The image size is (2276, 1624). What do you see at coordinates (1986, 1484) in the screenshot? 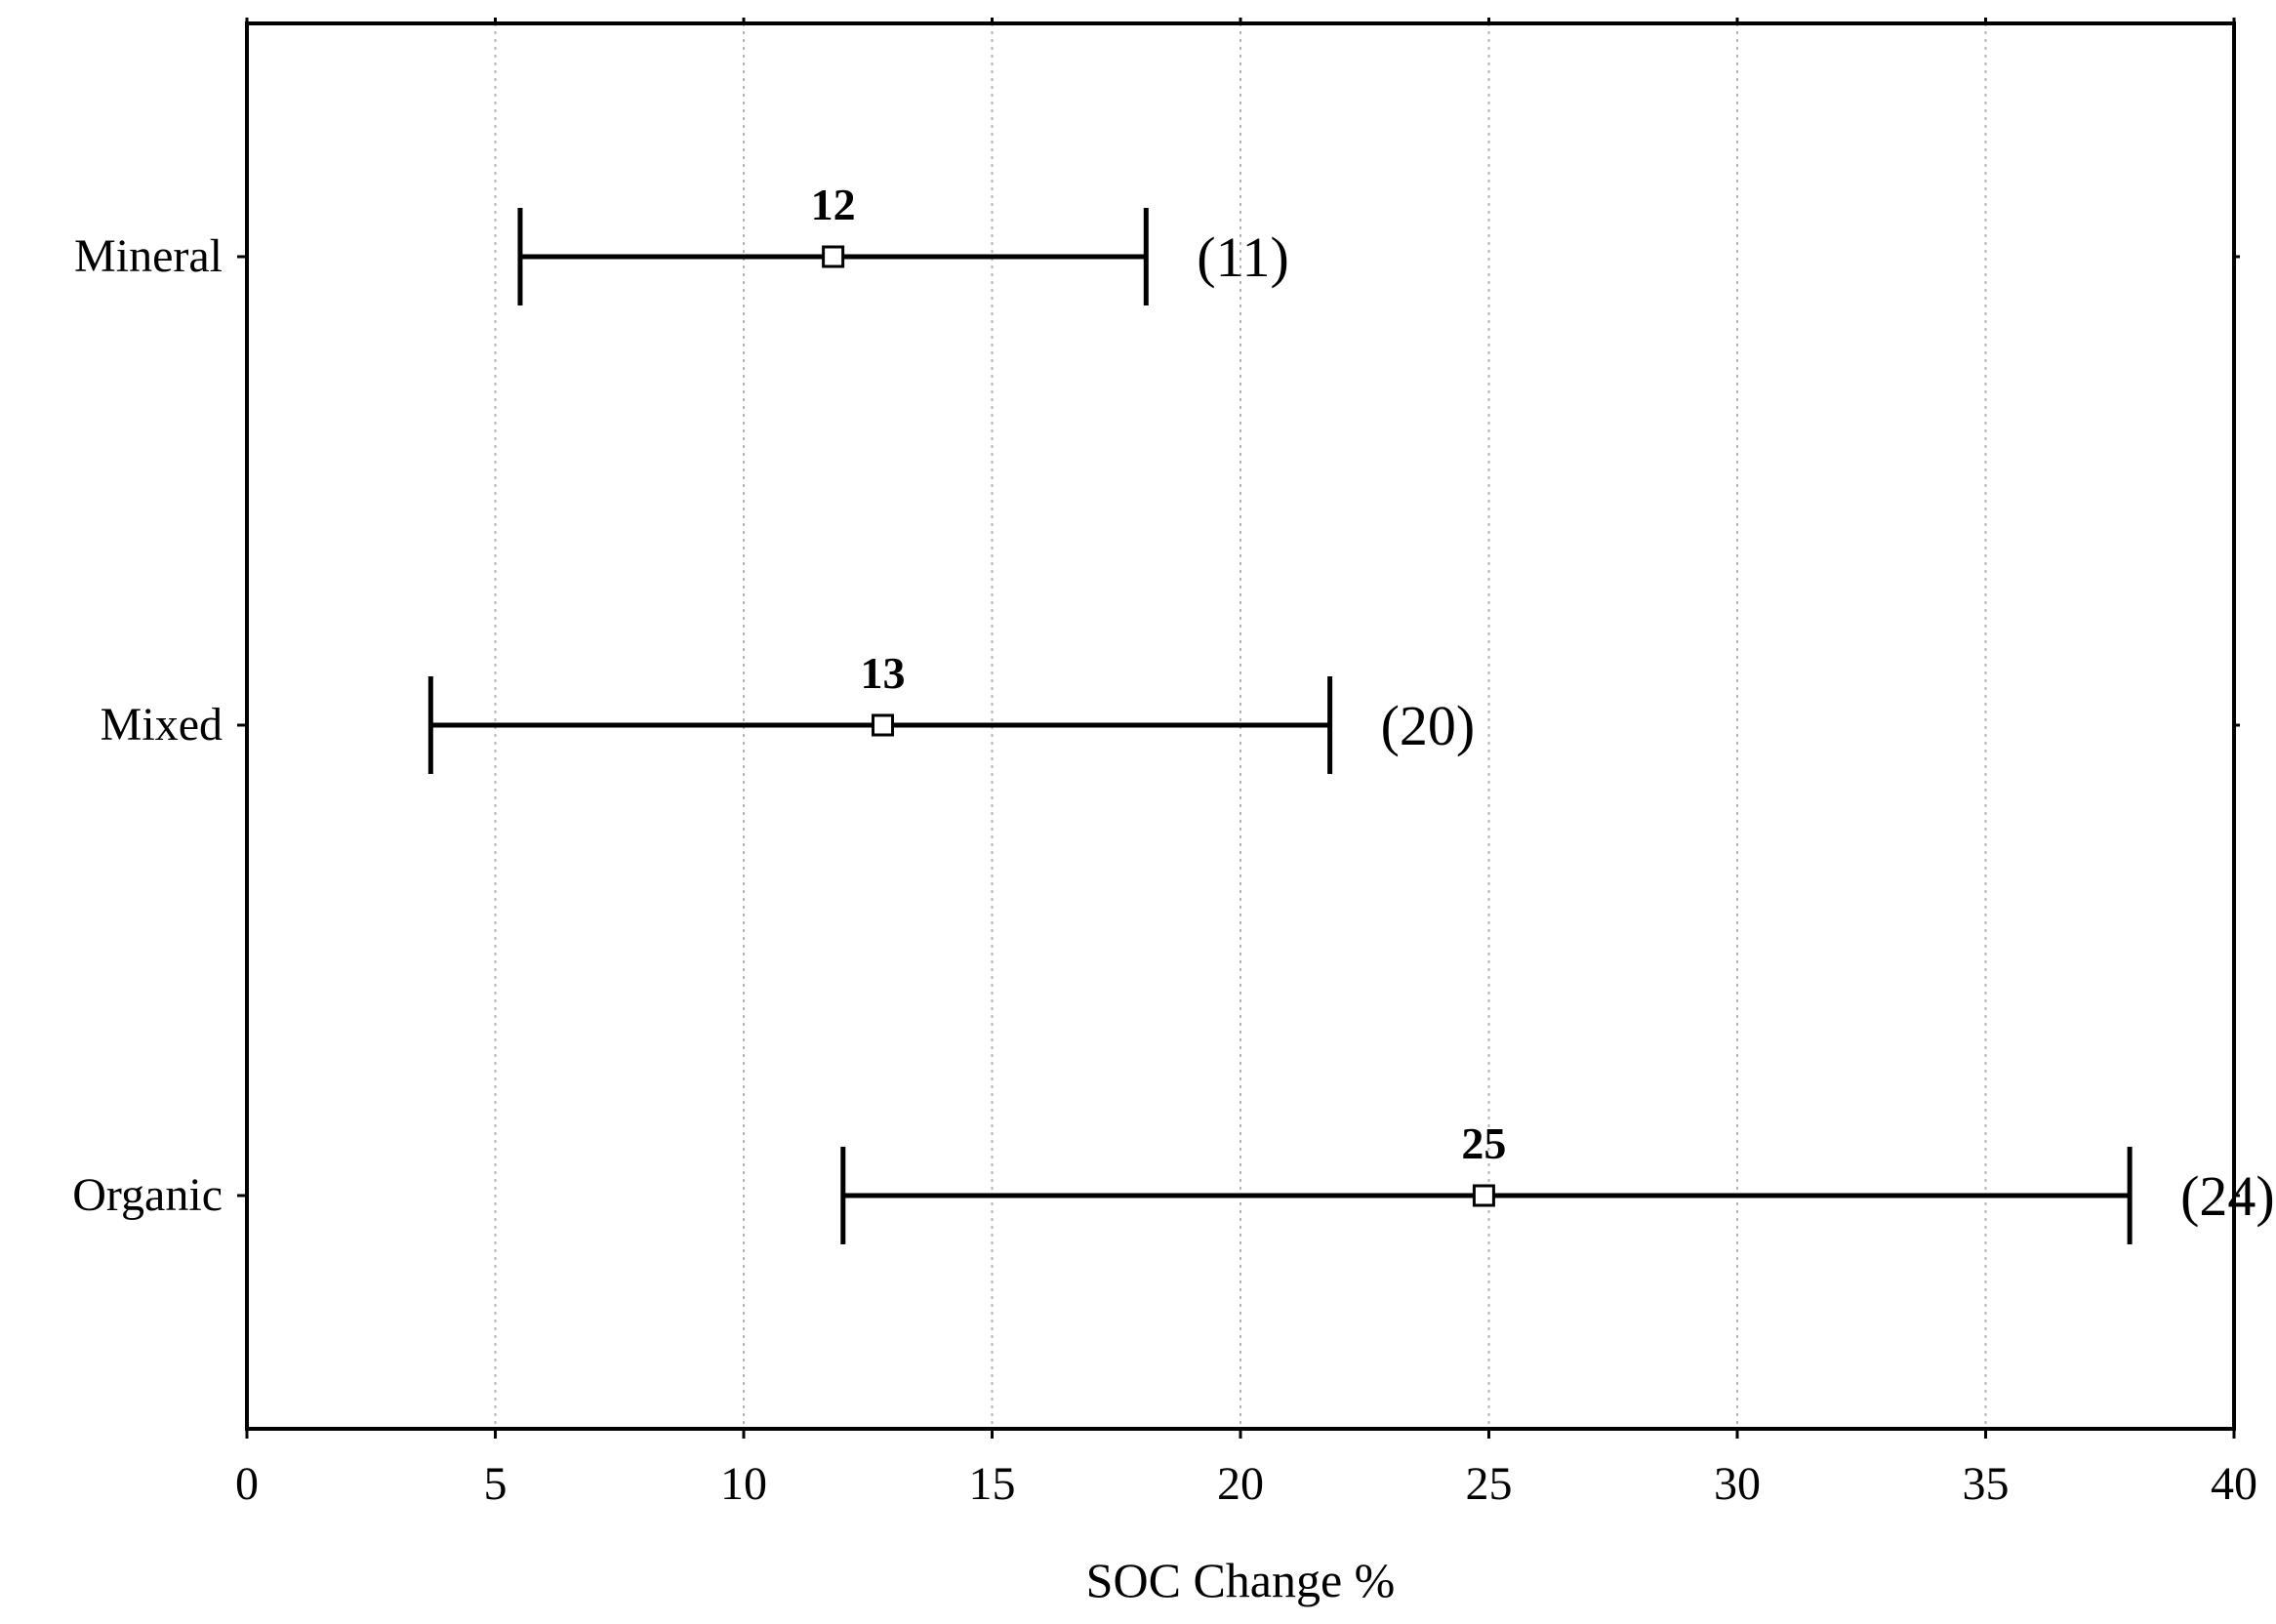
I see `x-tick-label: 35` at bounding box center [1986, 1484].